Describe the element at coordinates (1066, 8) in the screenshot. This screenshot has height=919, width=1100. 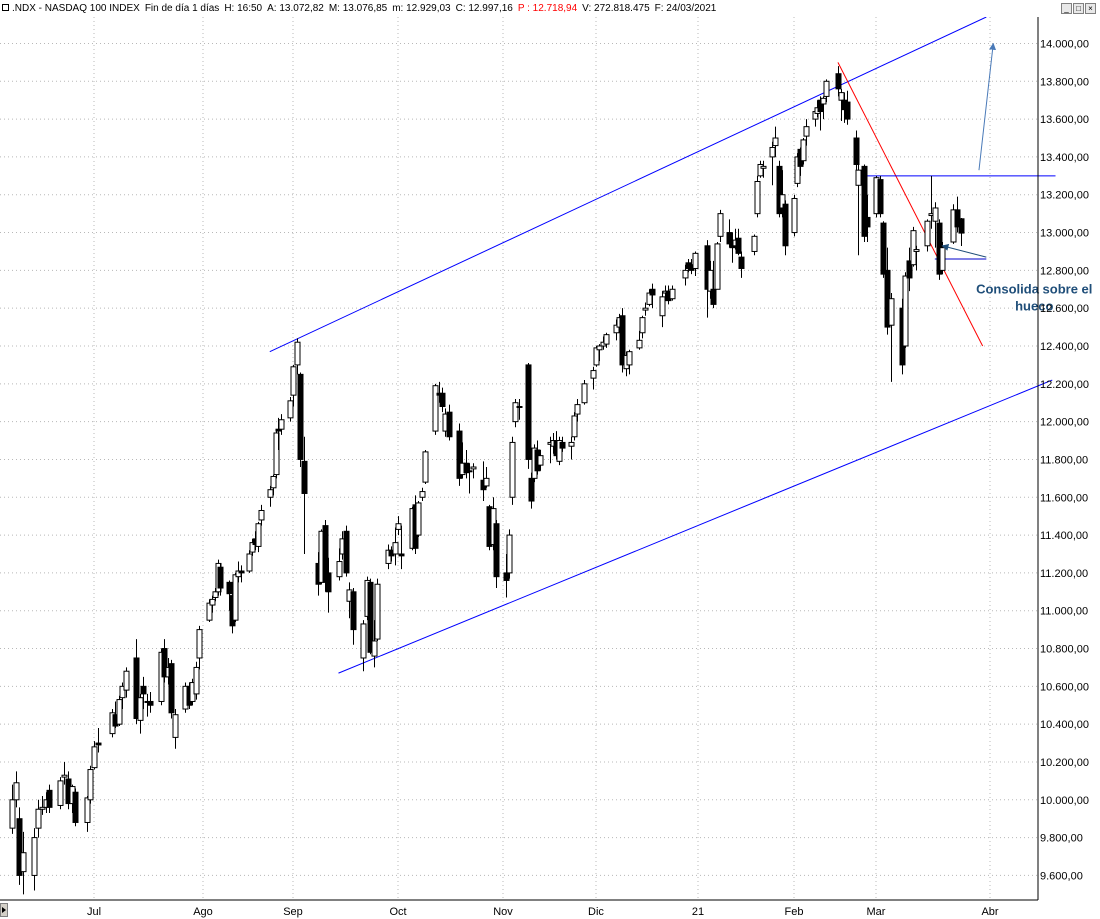
I see `minimize-button: _` at that location.